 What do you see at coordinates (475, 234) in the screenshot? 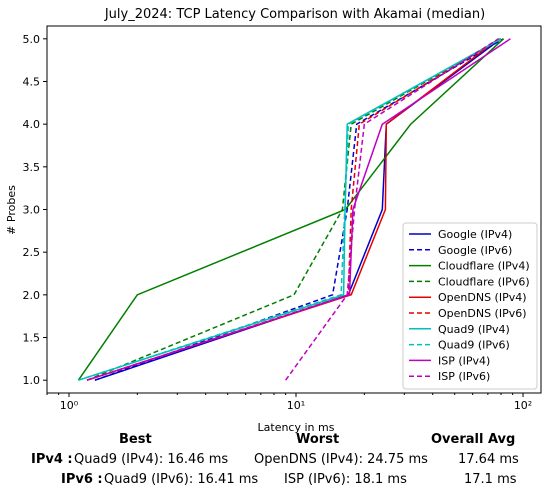
I see `legend-label: Google (IPv4)` at bounding box center [475, 234].